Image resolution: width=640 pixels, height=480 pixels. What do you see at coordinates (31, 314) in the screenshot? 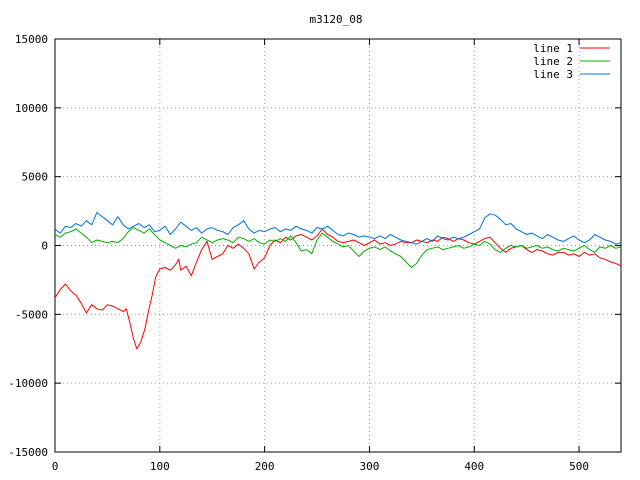
I see `y-tick-label: -5000` at bounding box center [31, 314].